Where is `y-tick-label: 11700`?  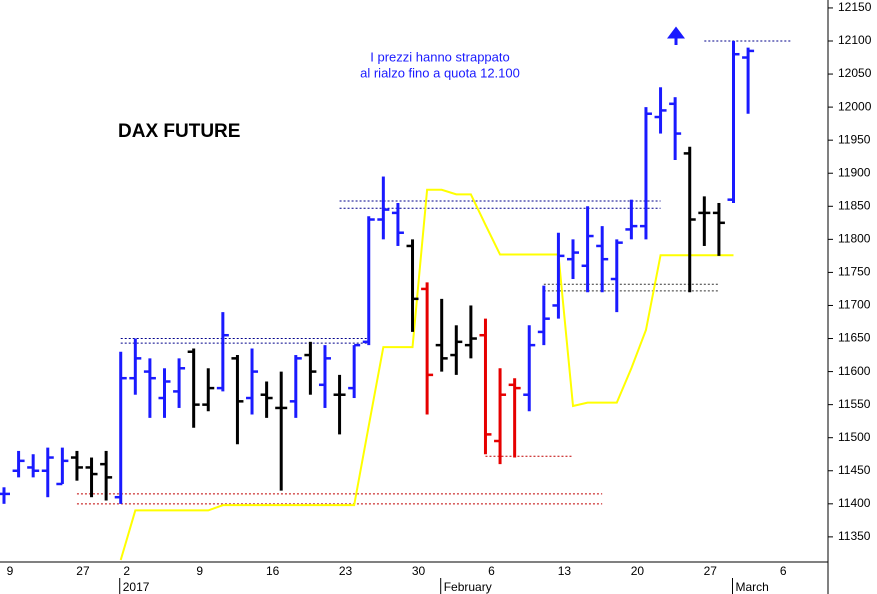
y-tick-label: 11700 is located at coordinates (854, 305).